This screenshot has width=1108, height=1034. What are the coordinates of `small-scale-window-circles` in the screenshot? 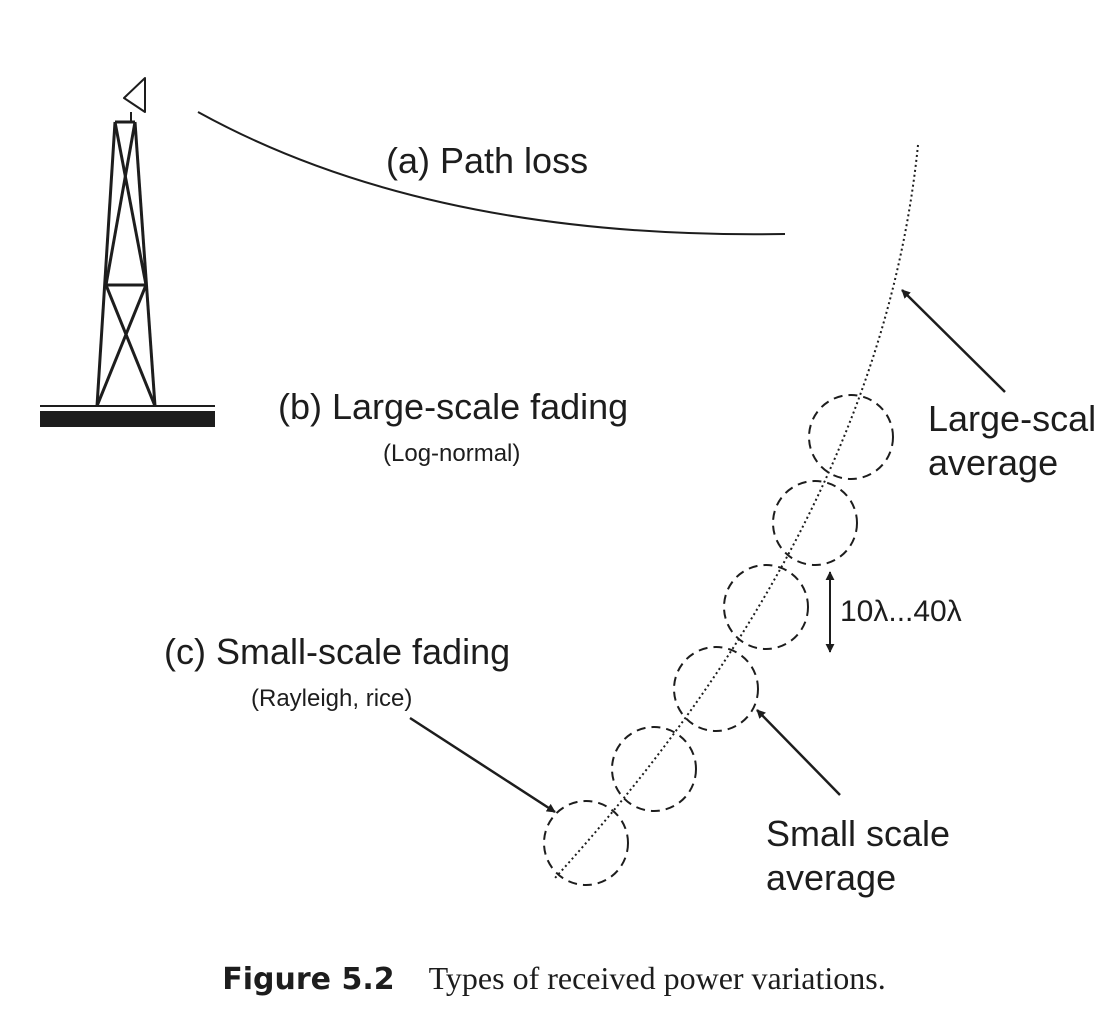 It's located at (718, 640).